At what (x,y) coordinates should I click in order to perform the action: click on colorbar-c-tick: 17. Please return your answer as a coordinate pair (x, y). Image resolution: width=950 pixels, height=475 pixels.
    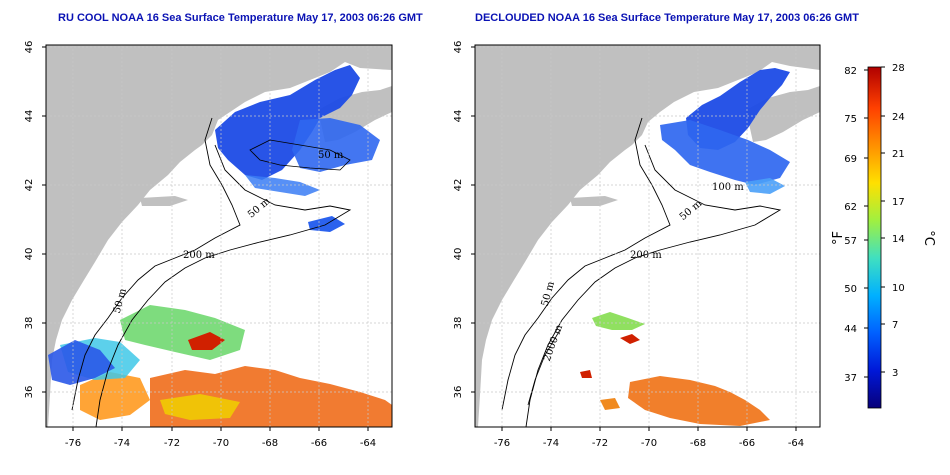
    Looking at the image, I should click on (898, 202).